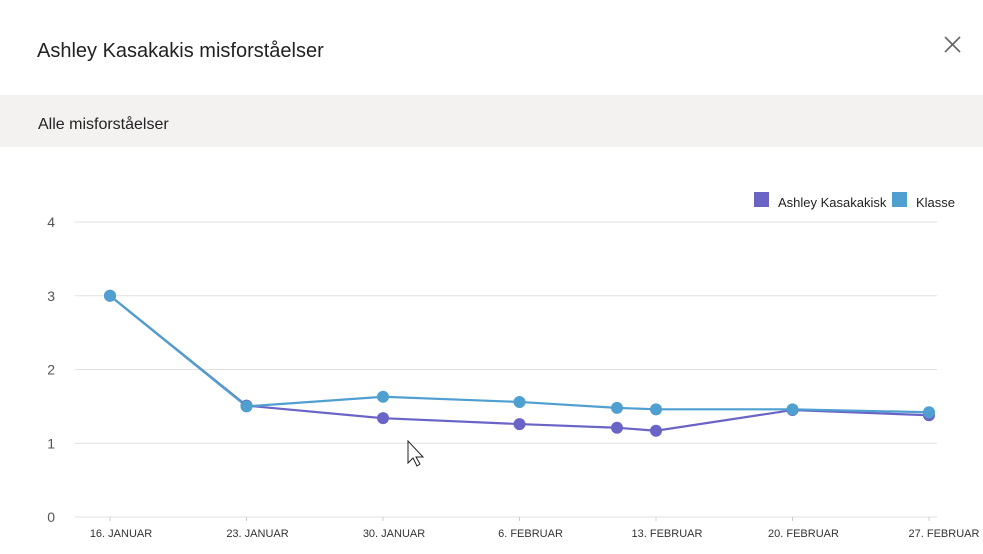  I want to click on y-tick-label: 3, so click(51, 296).